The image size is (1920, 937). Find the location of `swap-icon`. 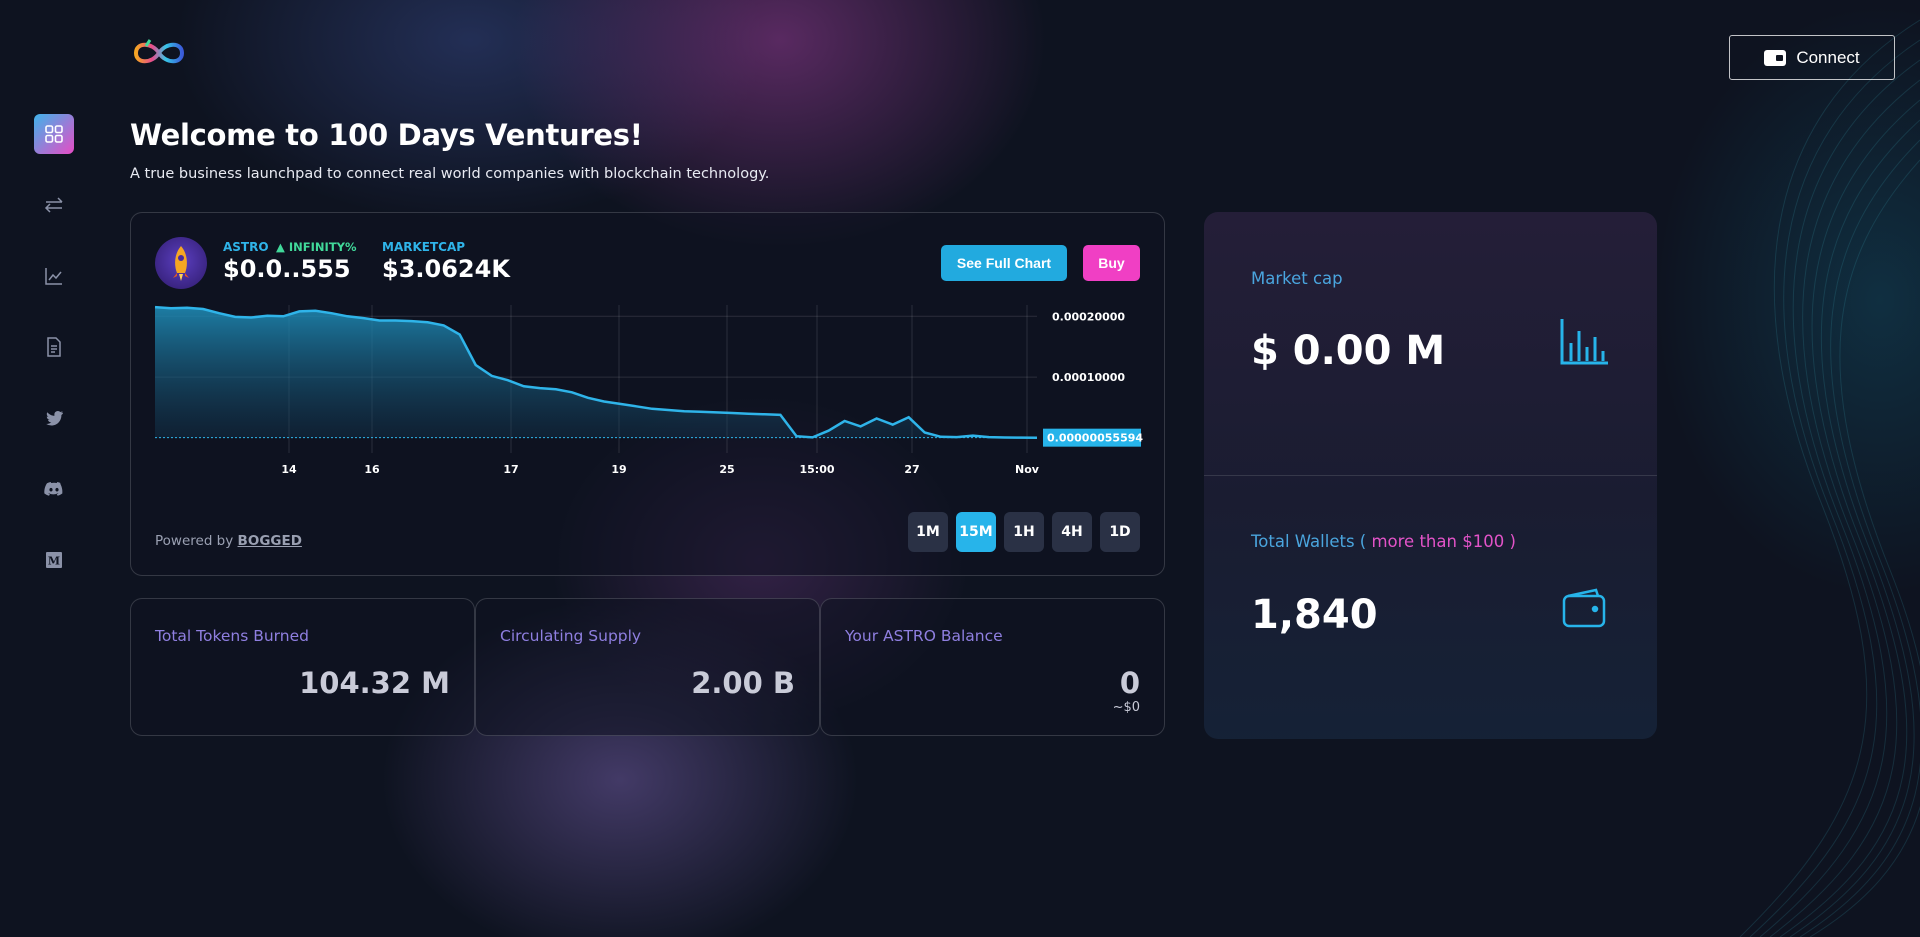

swap-icon is located at coordinates (53, 205).